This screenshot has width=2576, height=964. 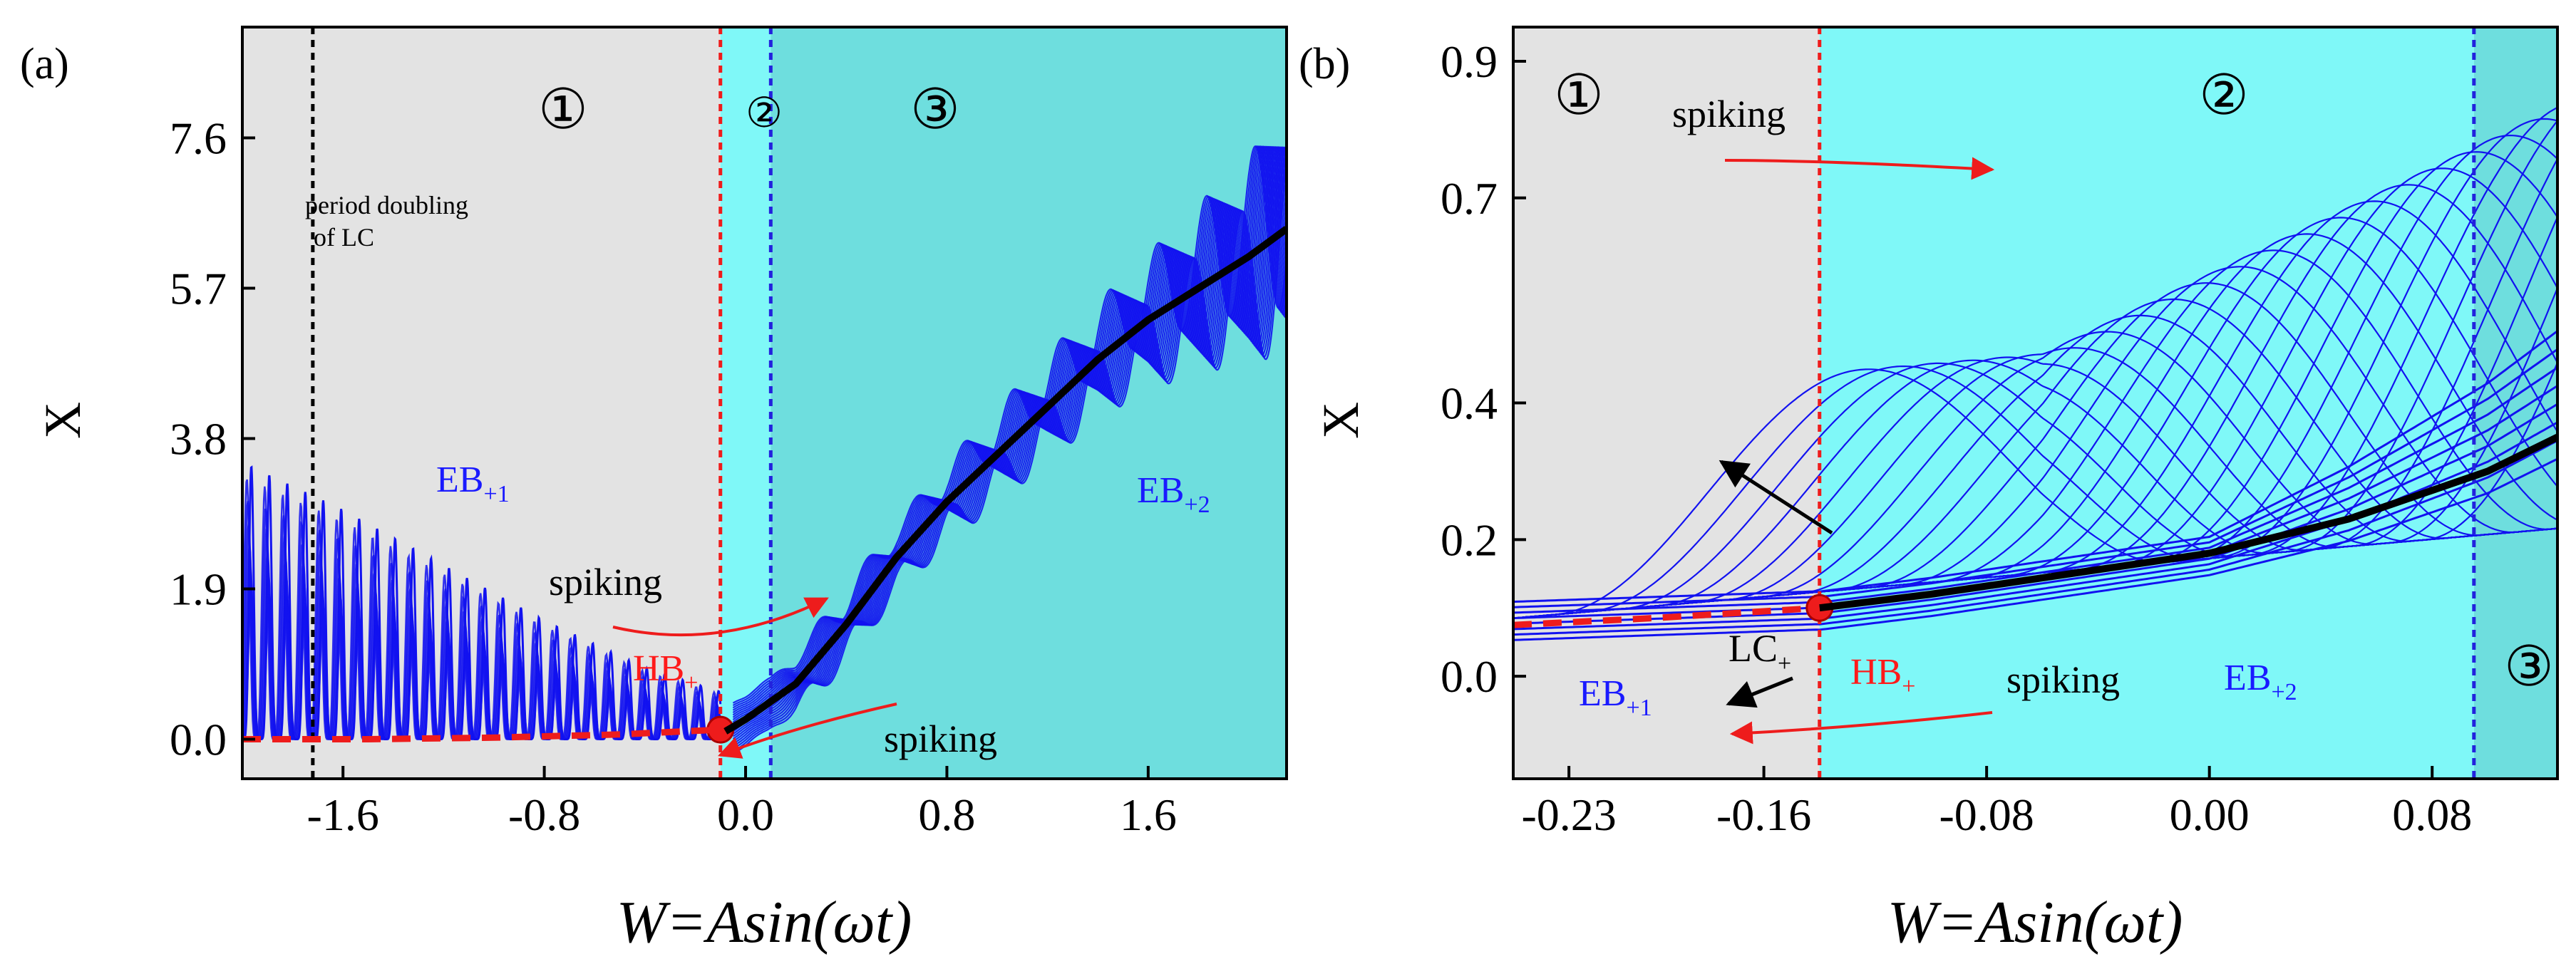 I want to click on spiking-arrow-a1, so click(x=720, y=617).